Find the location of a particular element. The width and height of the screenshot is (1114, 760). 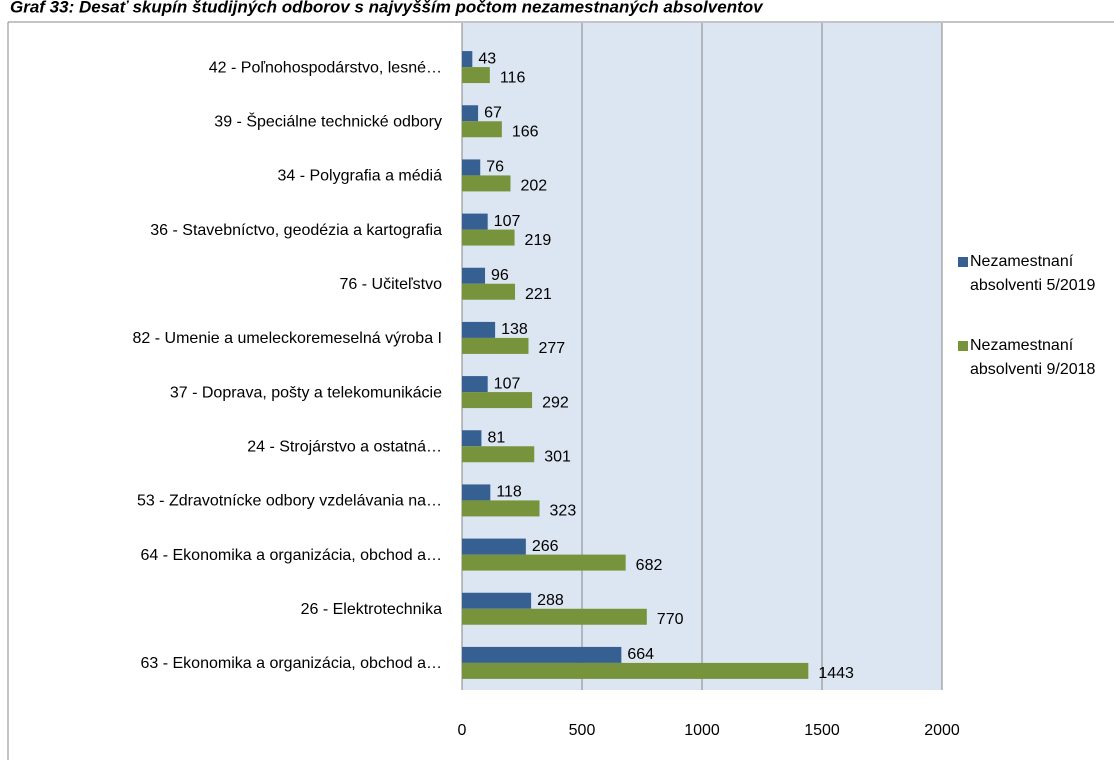

category-label: 82 - Umenie a umeleckoremeselná výroba I is located at coordinates (287, 338).